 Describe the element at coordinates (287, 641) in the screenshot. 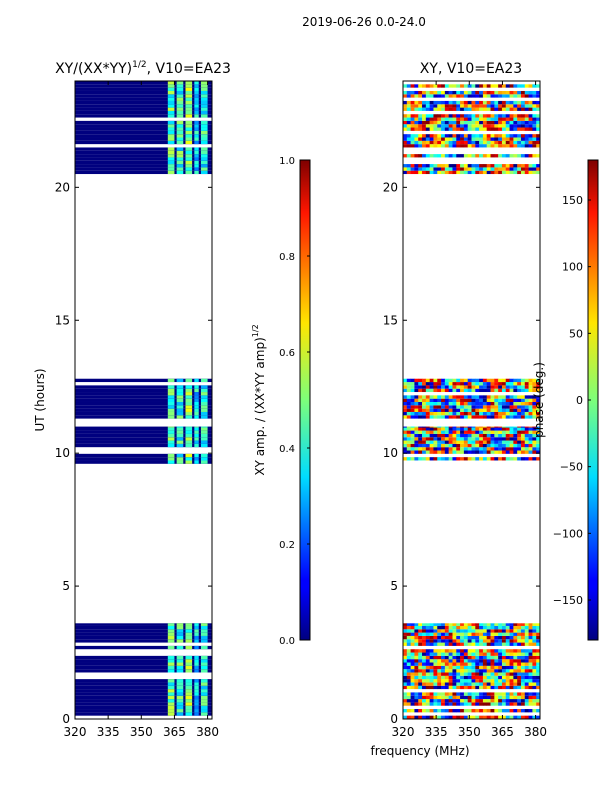

I see `colorbar-tick-label: 0.0` at that location.